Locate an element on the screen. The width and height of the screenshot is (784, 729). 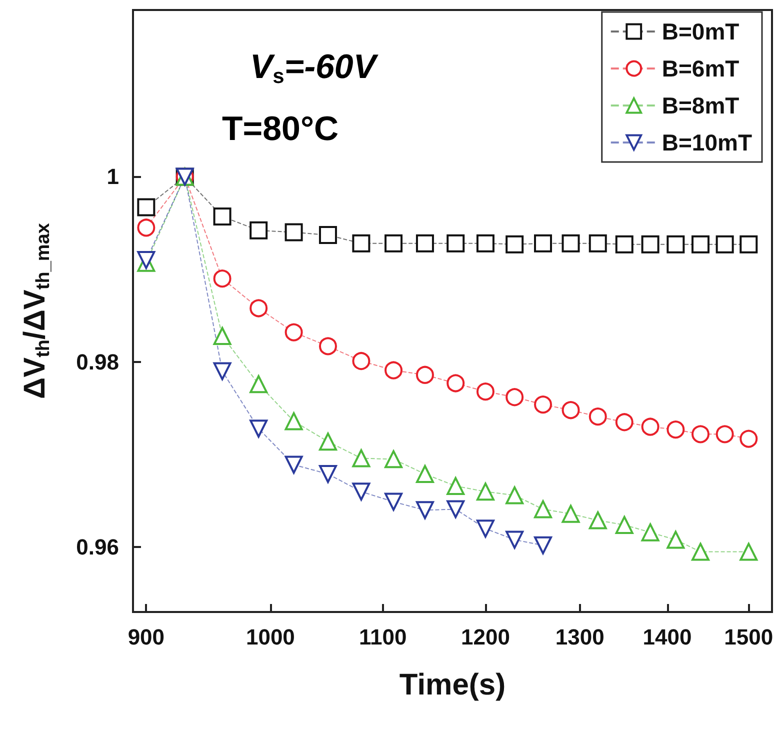
x-axis-title: Time(s) is located at coordinates (452, 685).